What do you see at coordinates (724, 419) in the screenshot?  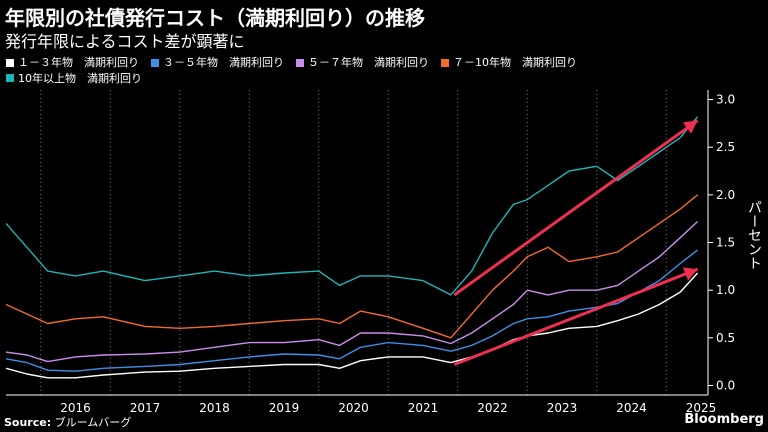 I see `bloomberg-logo: Bloomberg` at bounding box center [724, 419].